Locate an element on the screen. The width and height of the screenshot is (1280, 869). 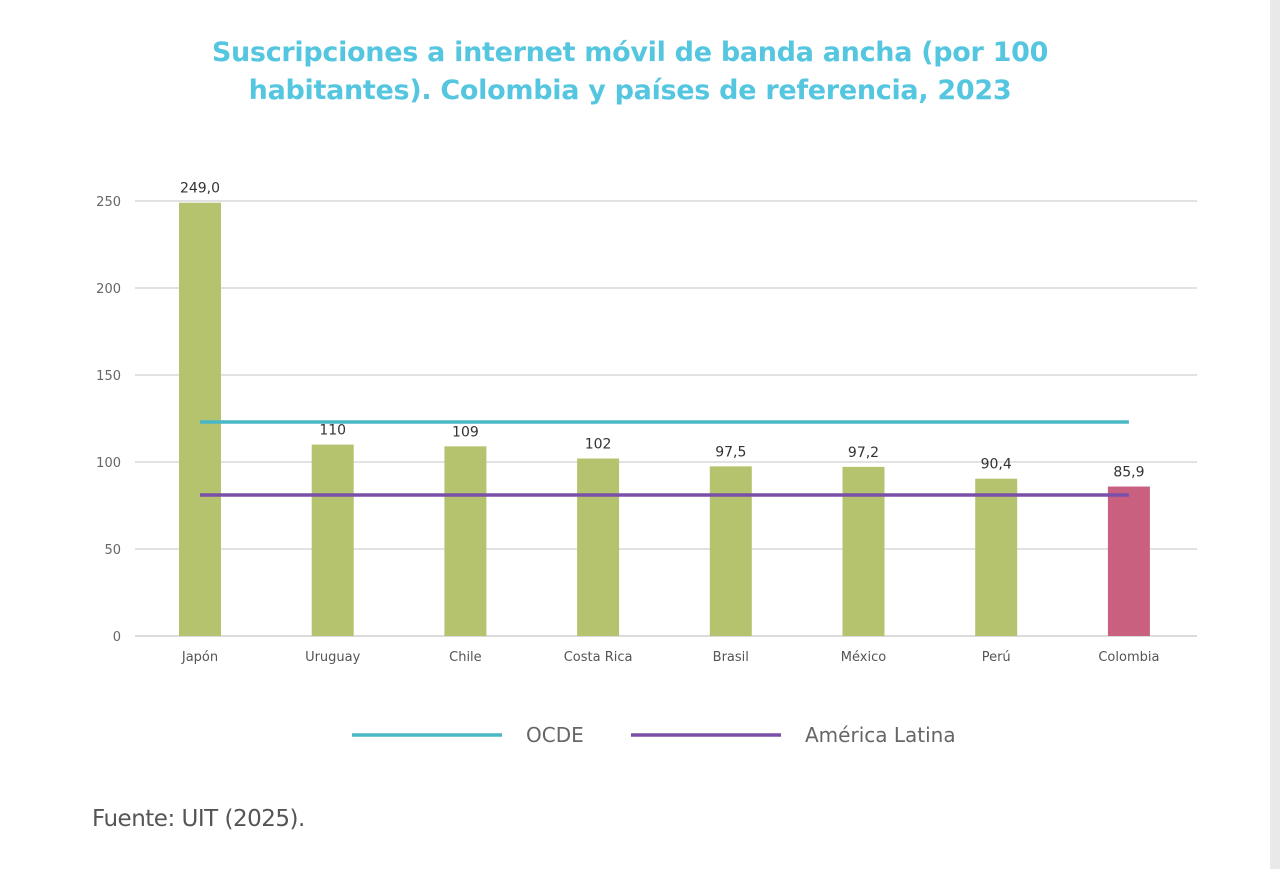
reference-lines is located at coordinates (664, 458).